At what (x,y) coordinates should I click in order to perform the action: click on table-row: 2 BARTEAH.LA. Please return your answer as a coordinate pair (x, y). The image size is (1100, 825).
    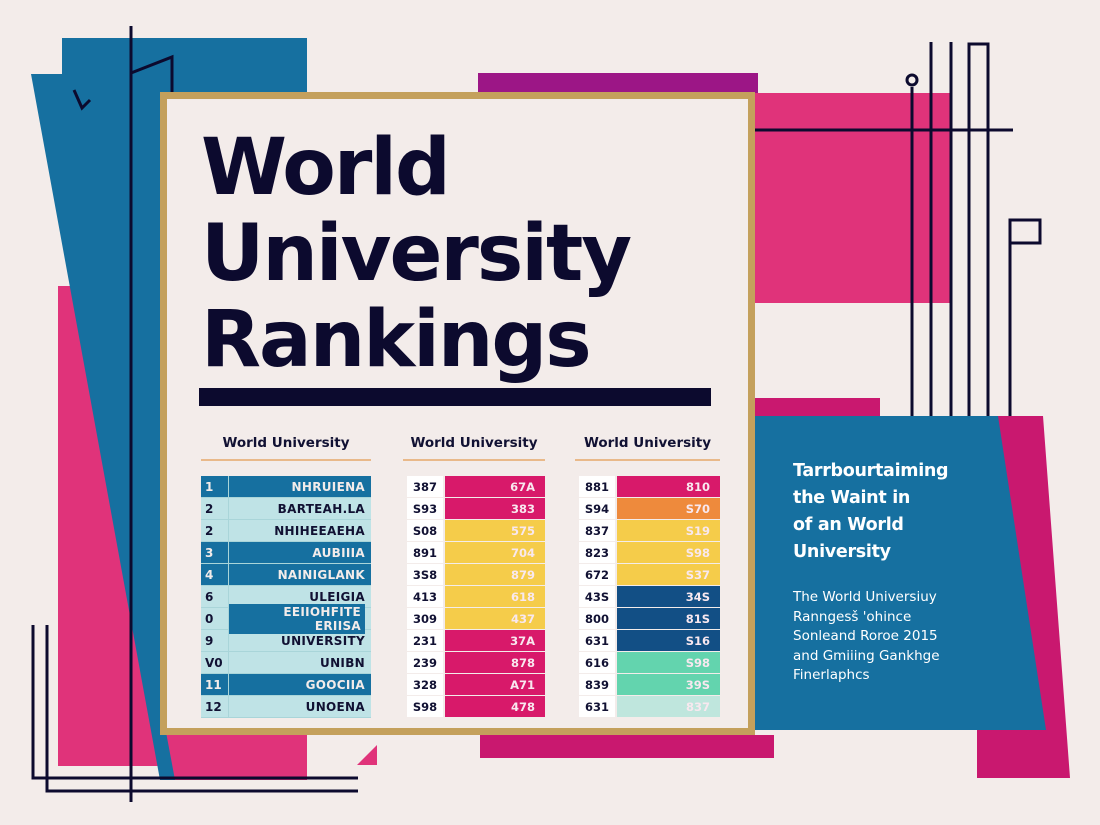
    Looking at the image, I should click on (286, 509).